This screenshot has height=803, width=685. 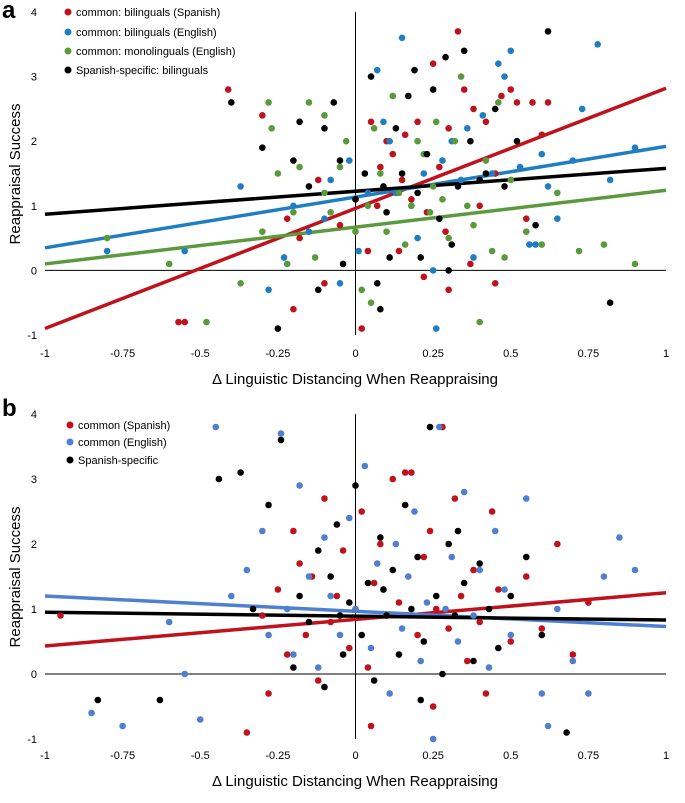 I want to click on panel-b-letter: b, so click(x=9, y=408).